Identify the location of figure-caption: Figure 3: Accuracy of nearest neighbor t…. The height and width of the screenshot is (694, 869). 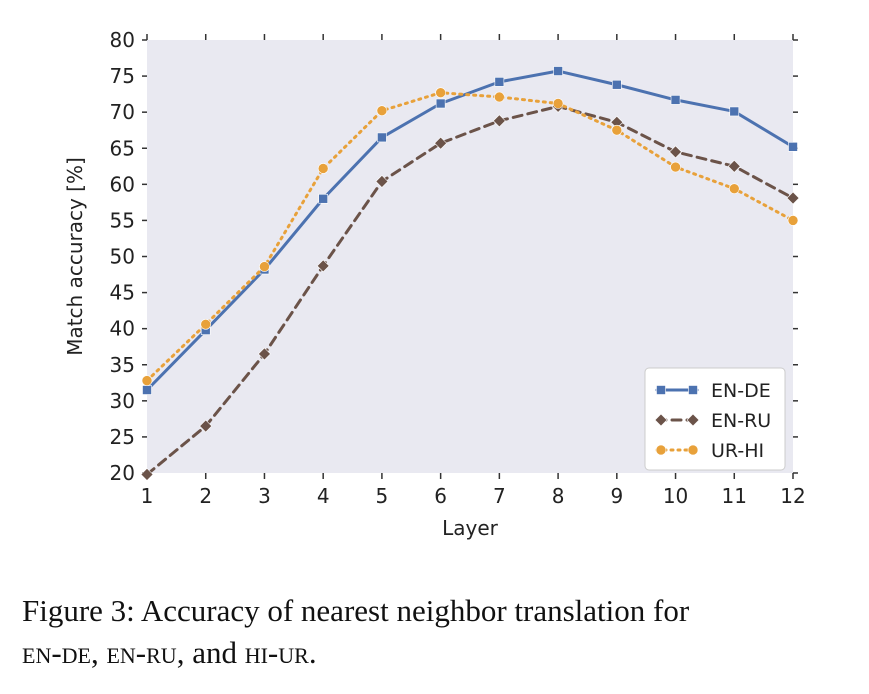
(442, 632).